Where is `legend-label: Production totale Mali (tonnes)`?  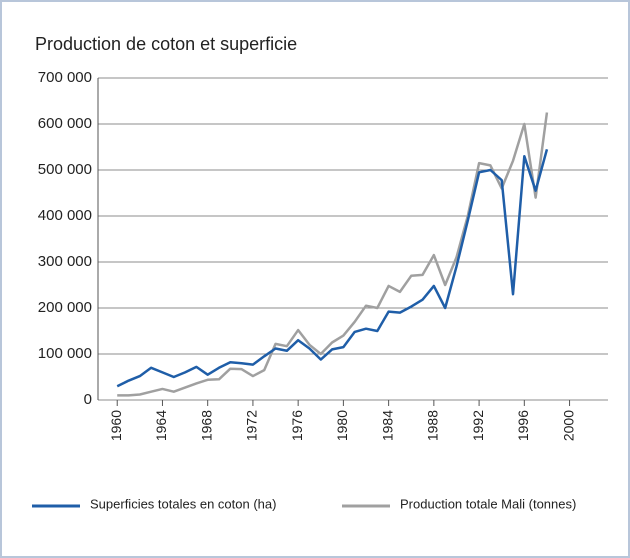
legend-label: Production totale Mali (tonnes) is located at coordinates (488, 503).